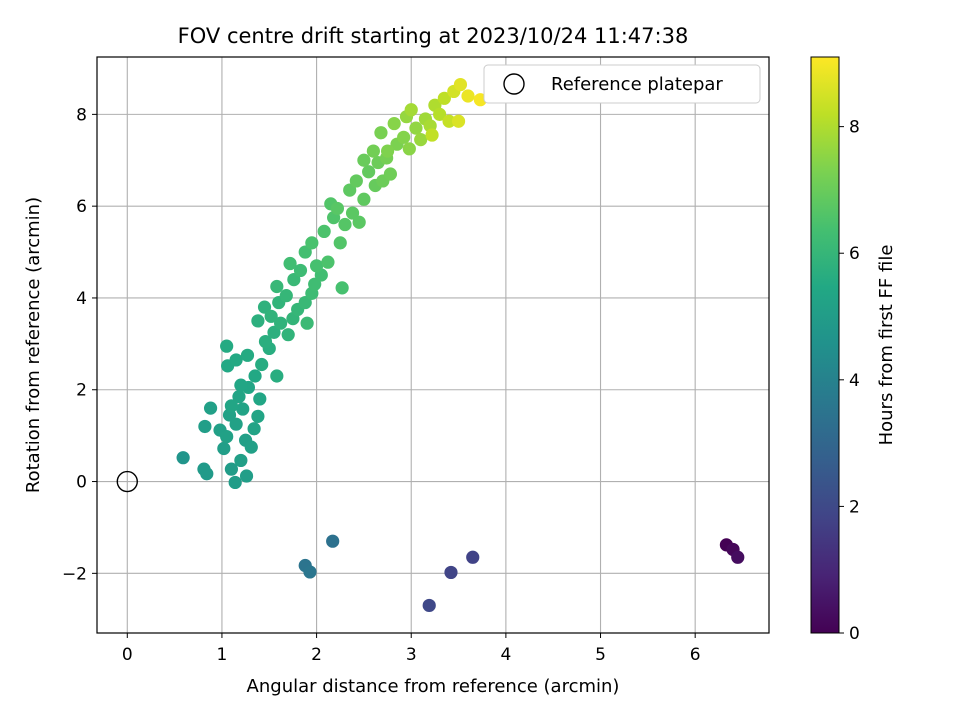 The height and width of the screenshot is (720, 960). What do you see at coordinates (514, 84) in the screenshot?
I see `legend-marker-reference` at bounding box center [514, 84].